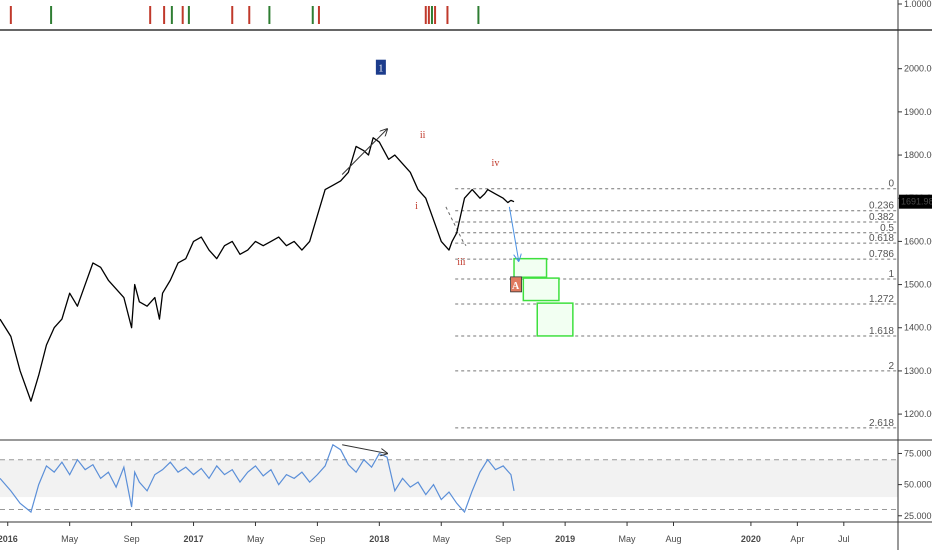 The height and width of the screenshot is (550, 932). Describe the element at coordinates (881, 217) in the screenshot. I see `fib-level-label: 0.382` at that location.